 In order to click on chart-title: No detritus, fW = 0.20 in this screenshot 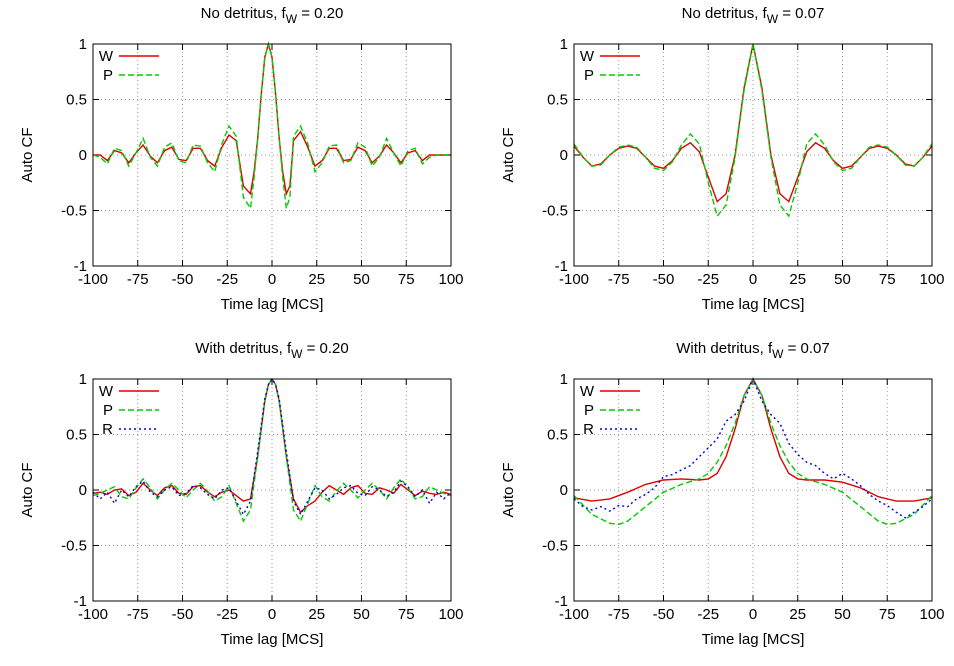, I will do `click(272, 15)`.